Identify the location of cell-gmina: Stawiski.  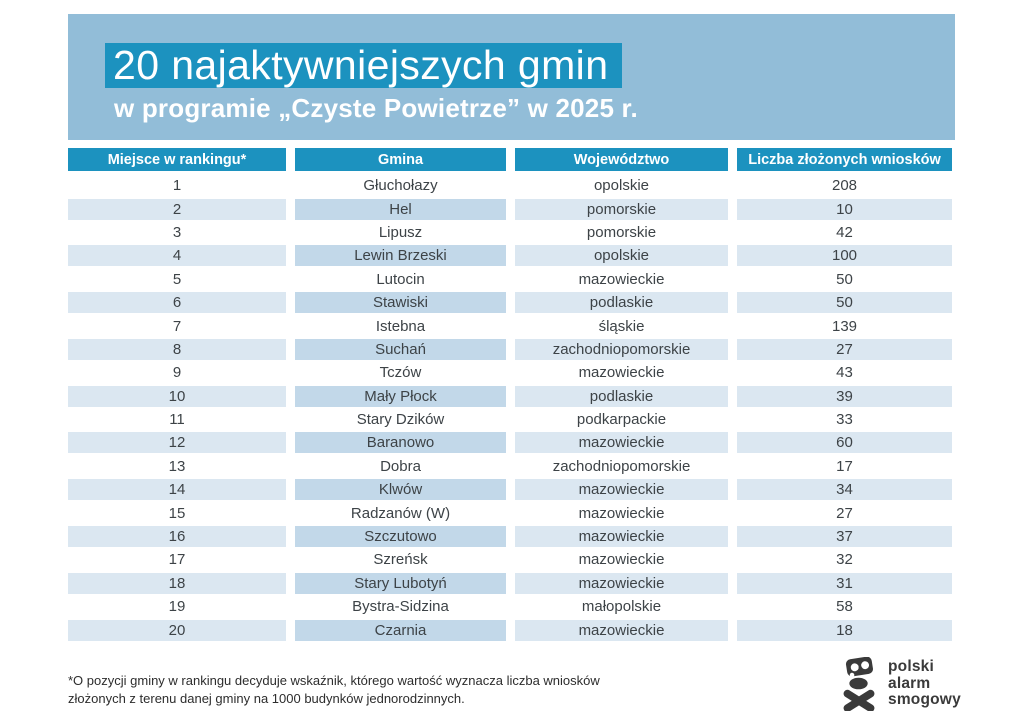
(400, 303).